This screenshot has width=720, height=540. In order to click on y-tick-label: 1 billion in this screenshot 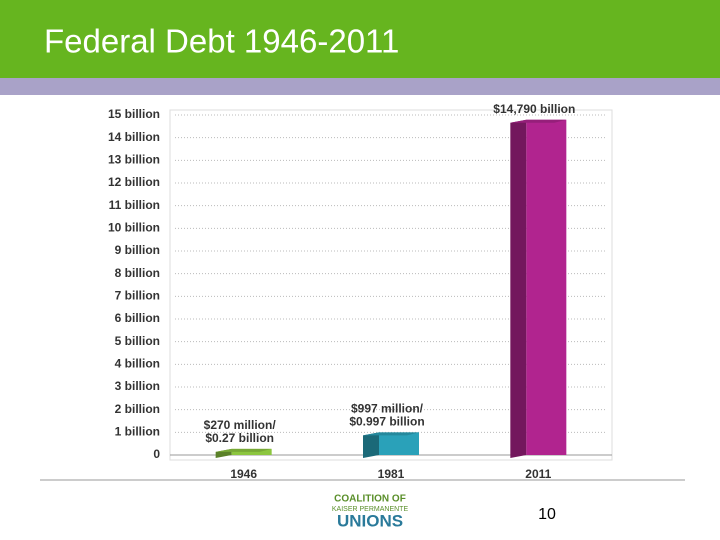, I will do `click(137, 432)`.